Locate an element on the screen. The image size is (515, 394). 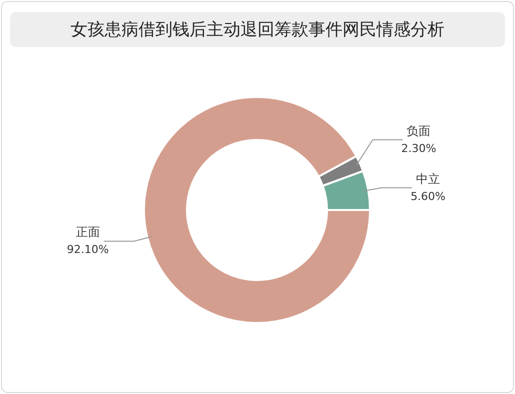
data-label: 92.10% is located at coordinates (87, 249).